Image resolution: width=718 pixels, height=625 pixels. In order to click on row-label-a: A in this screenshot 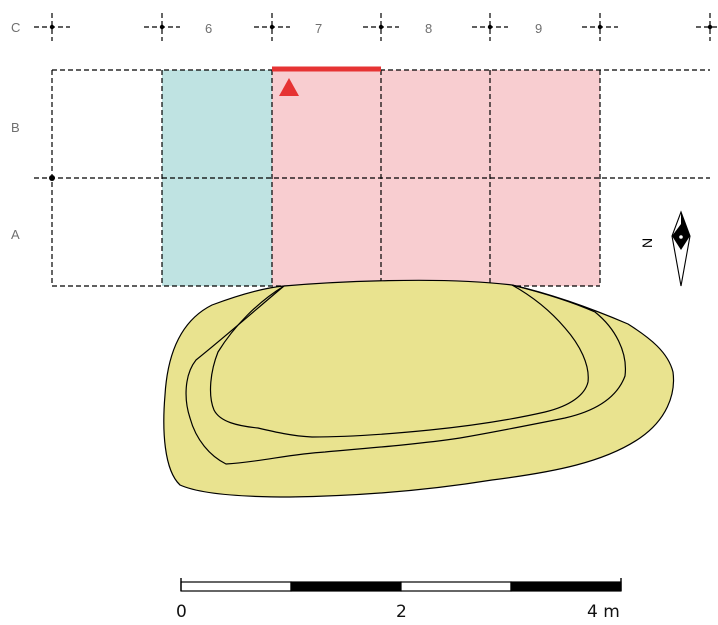, I will do `click(15, 234)`.